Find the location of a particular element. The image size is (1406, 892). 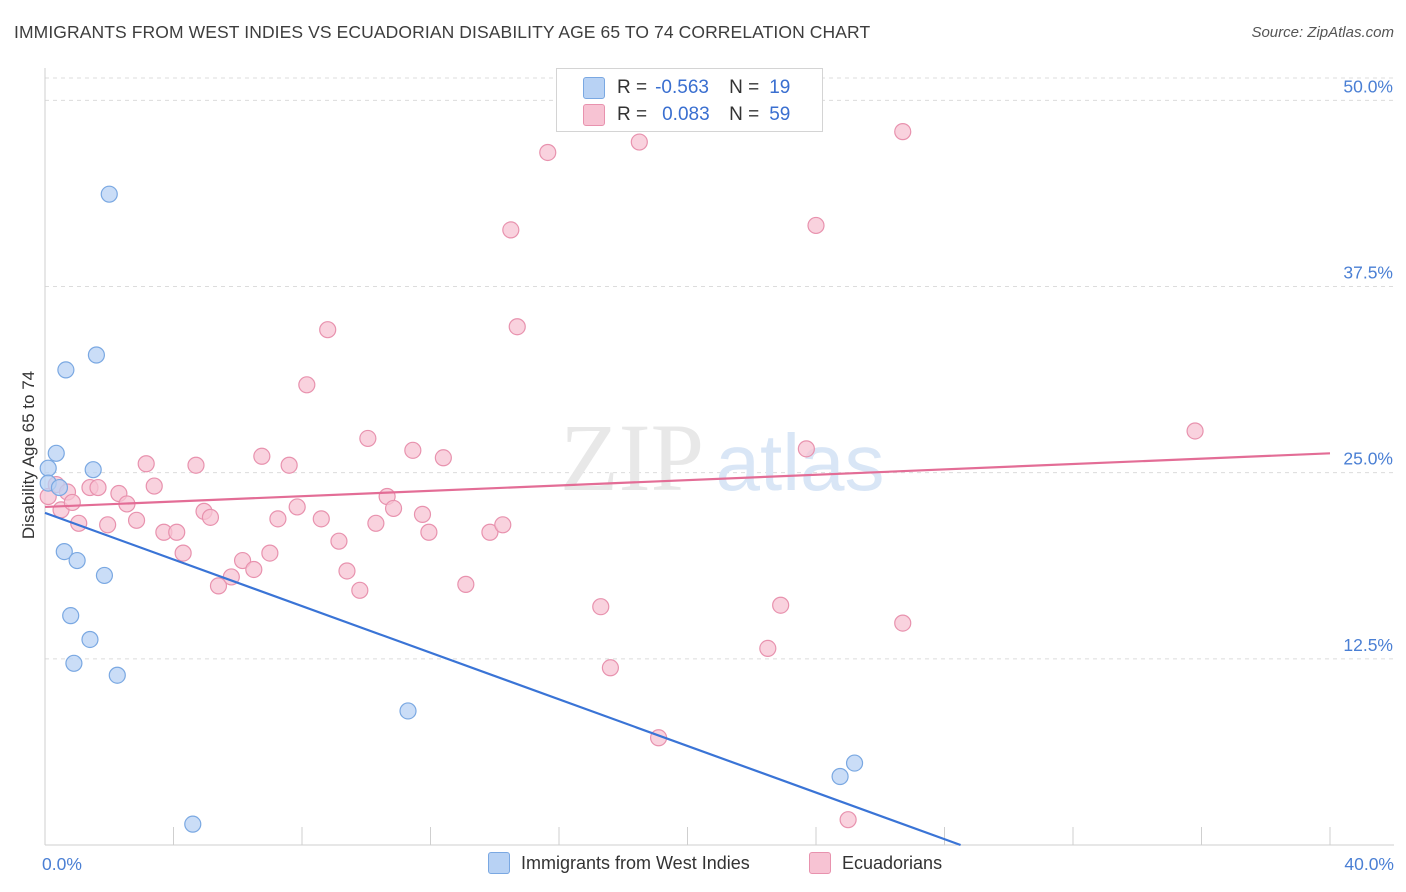

y-tick-label: 12.5% is located at coordinates (1368, 645).